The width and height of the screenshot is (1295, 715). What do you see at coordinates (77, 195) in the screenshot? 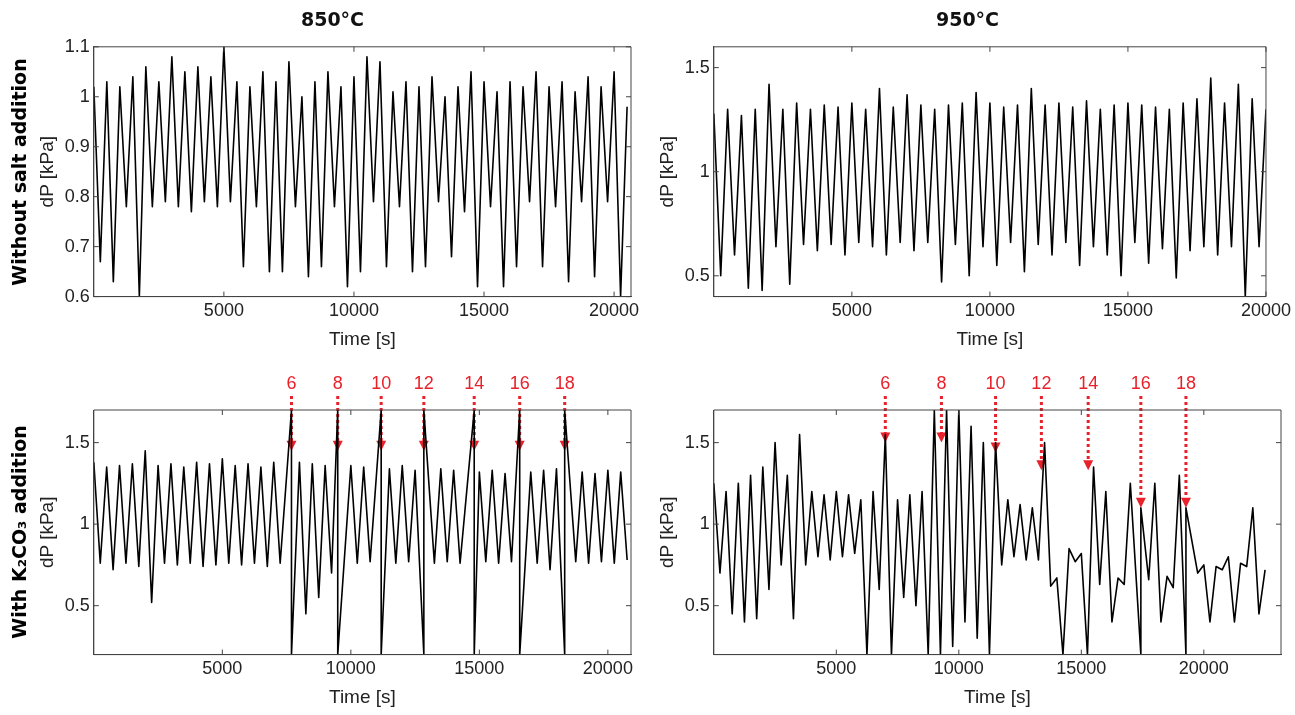
I see `y-tick-label: 0.8` at bounding box center [77, 195].